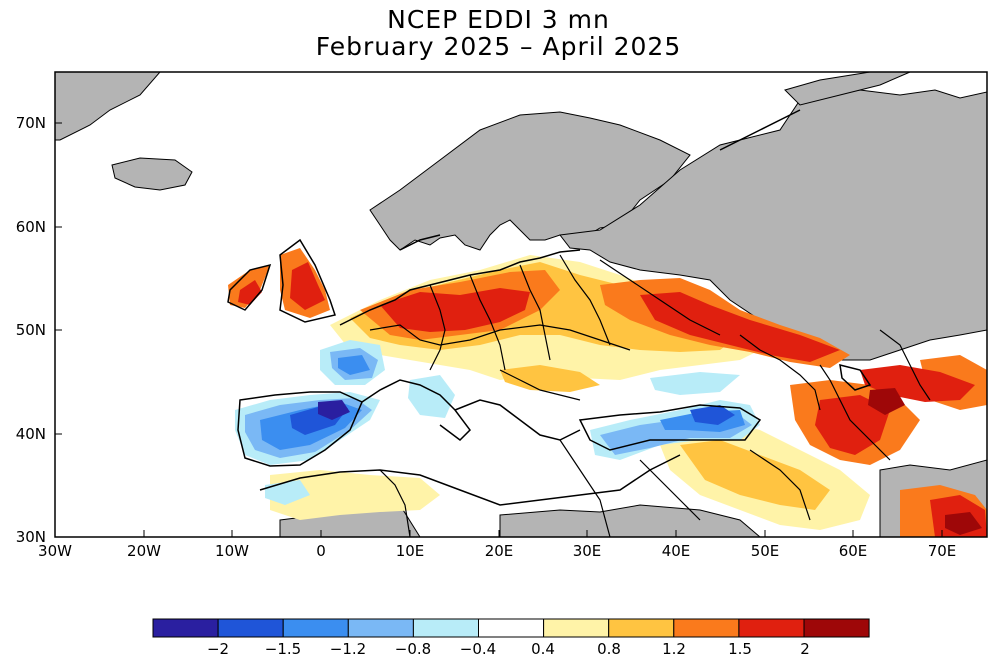 The image size is (997, 665). What do you see at coordinates (478, 649) in the screenshot?
I see `colorbar-label: −0.4` at bounding box center [478, 649].